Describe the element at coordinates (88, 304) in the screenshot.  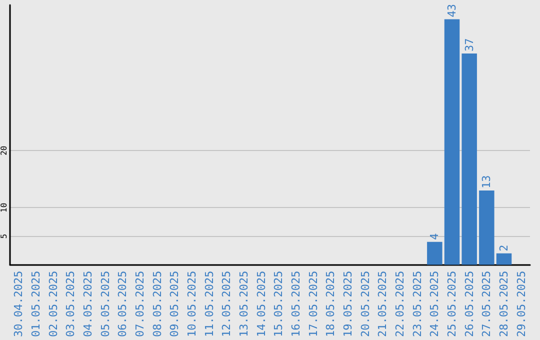
I see `x-tick-label: 04.05.2025` at that location.